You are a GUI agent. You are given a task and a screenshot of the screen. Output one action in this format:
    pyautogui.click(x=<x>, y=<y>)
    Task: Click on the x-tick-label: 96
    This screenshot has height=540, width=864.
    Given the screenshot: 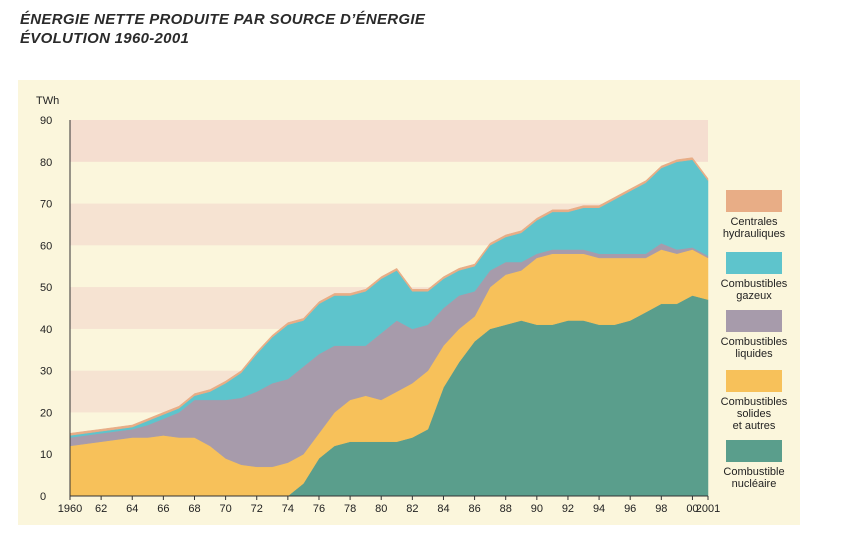 What is the action you would take?
    pyautogui.click(x=630, y=509)
    